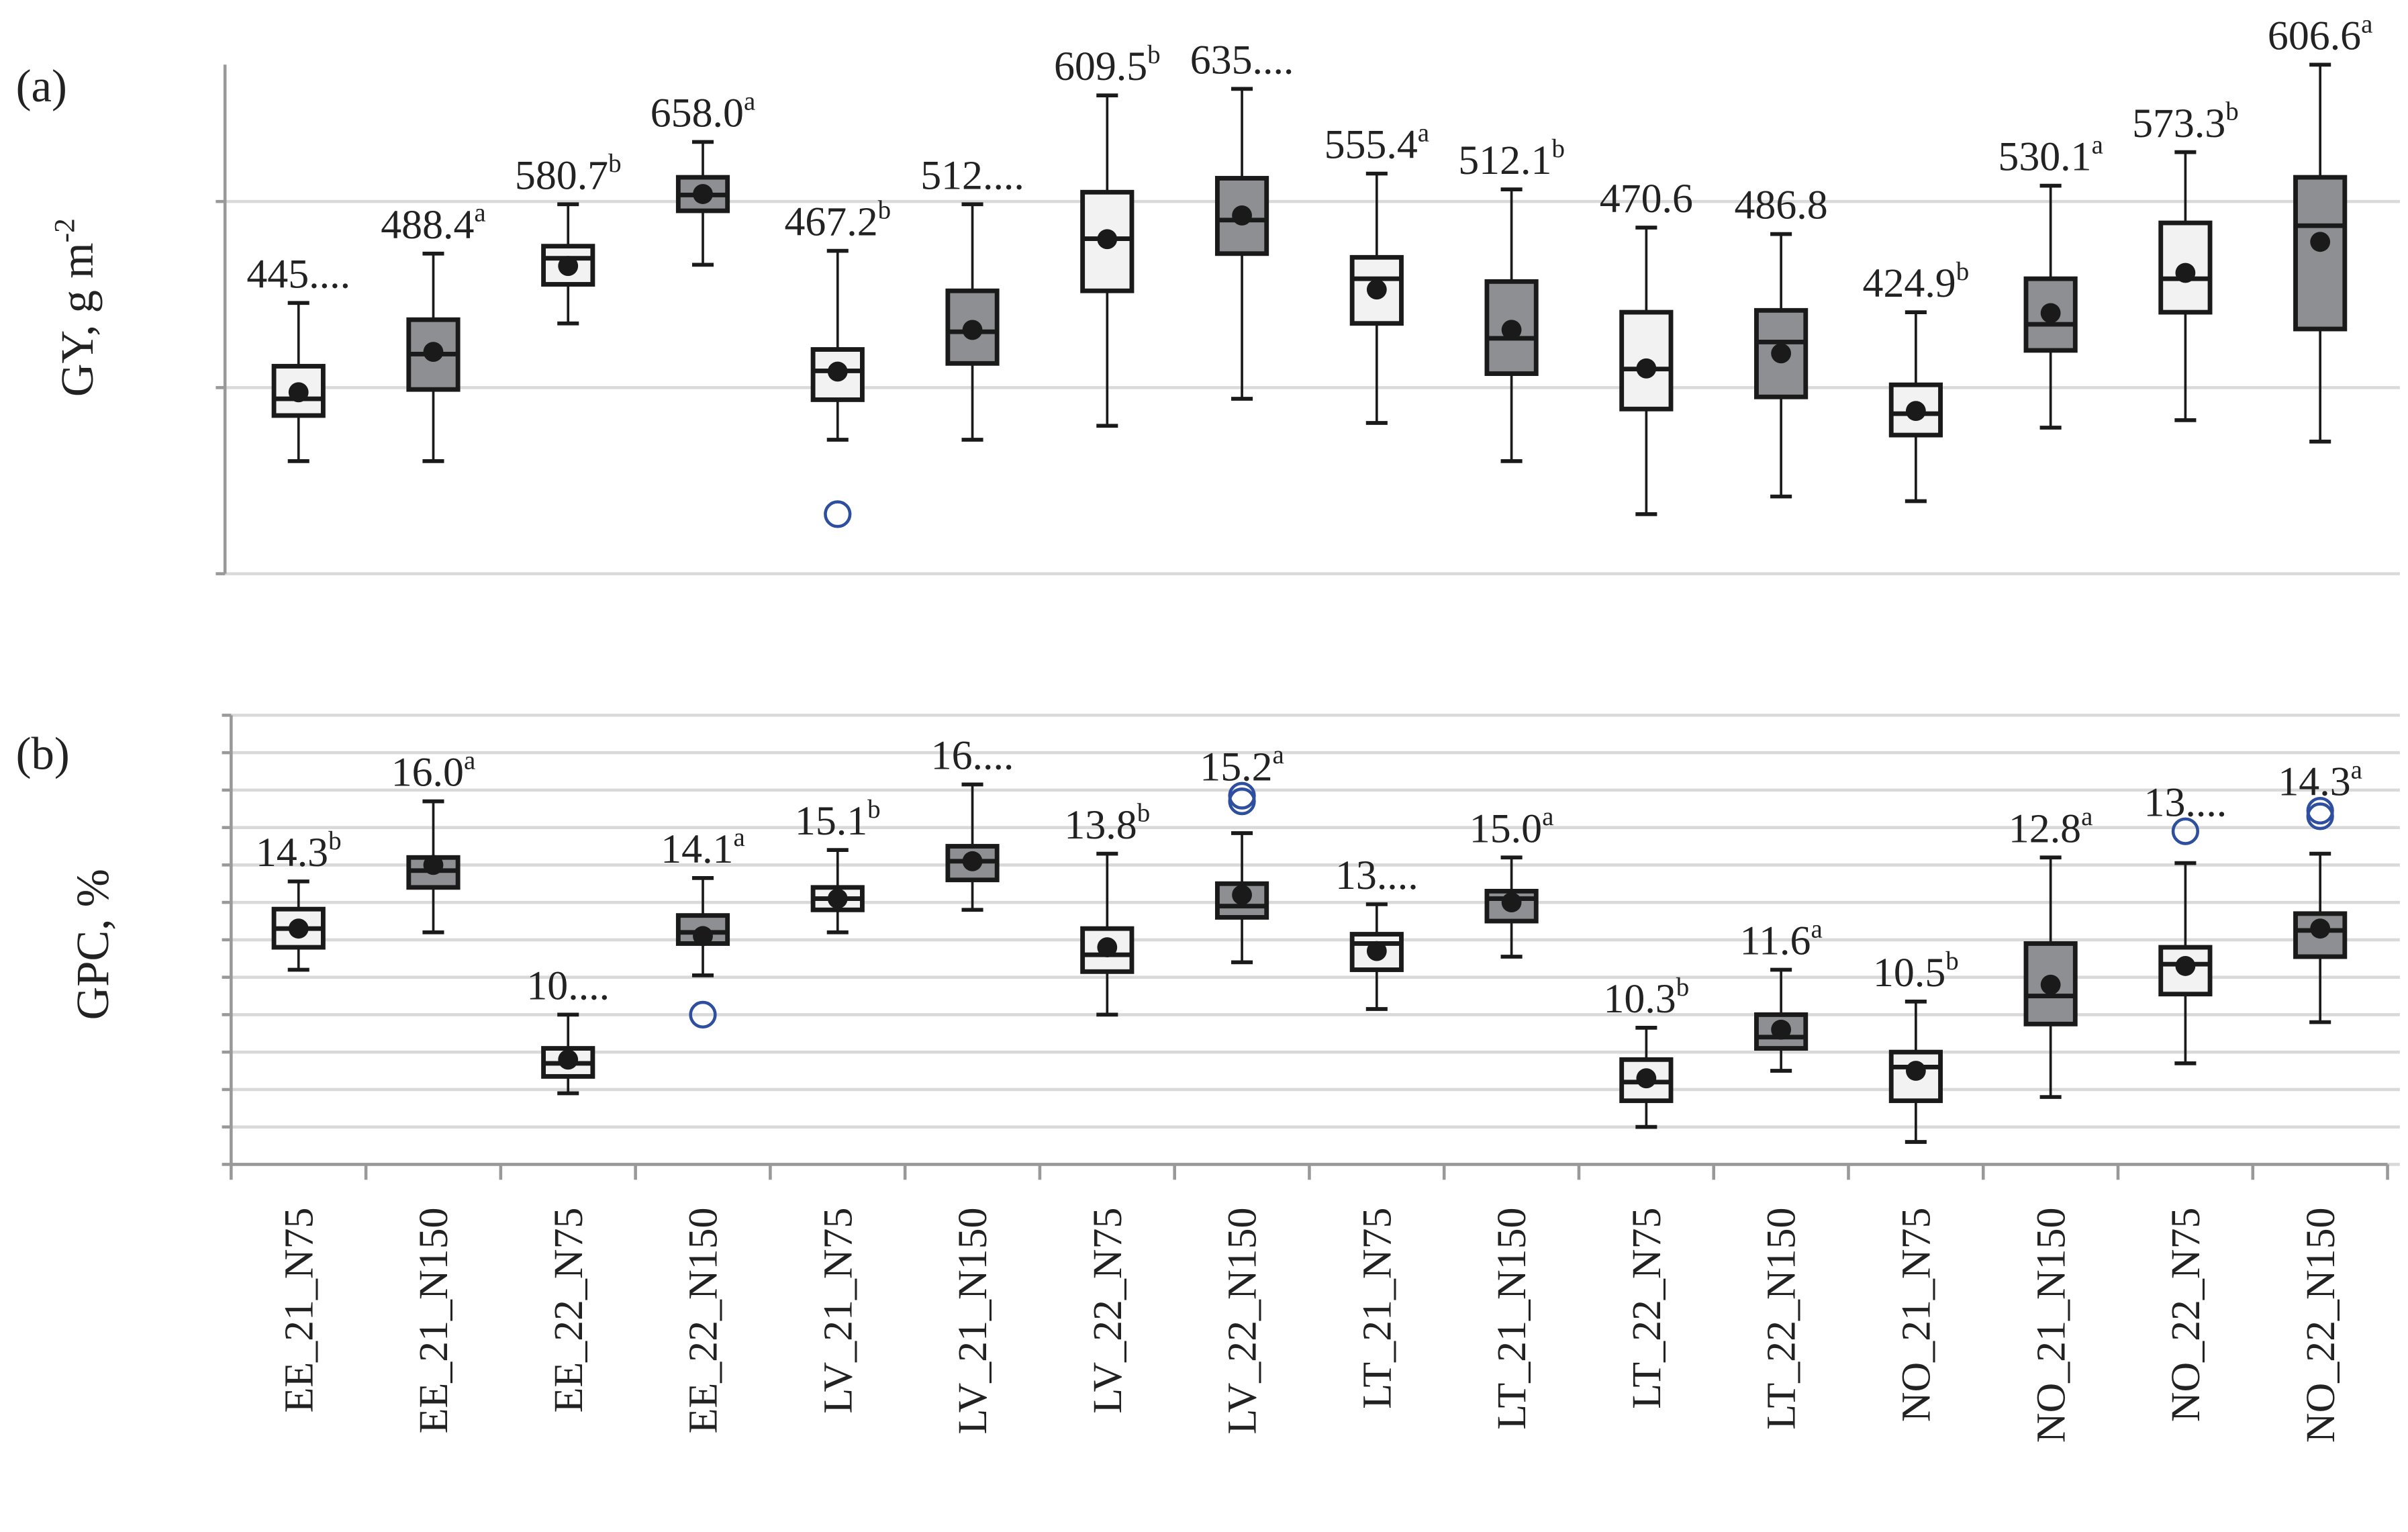 This screenshot has width=2408, height=1532. Describe the element at coordinates (1242, 1321) in the screenshot. I see `x-category-label: LV_22_N150` at that location.